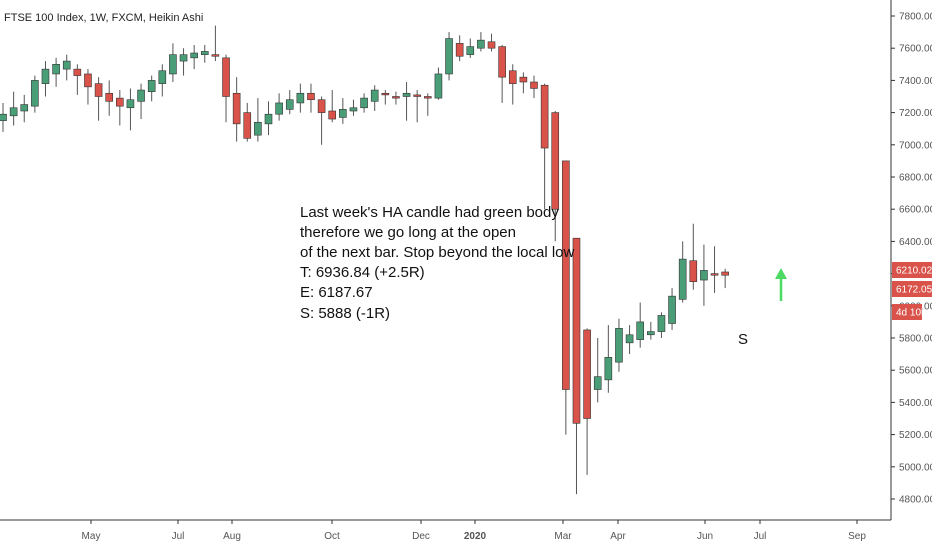 This screenshot has height=550, width=932. I want to click on price-tag-text: 6210.02, so click(914, 271).